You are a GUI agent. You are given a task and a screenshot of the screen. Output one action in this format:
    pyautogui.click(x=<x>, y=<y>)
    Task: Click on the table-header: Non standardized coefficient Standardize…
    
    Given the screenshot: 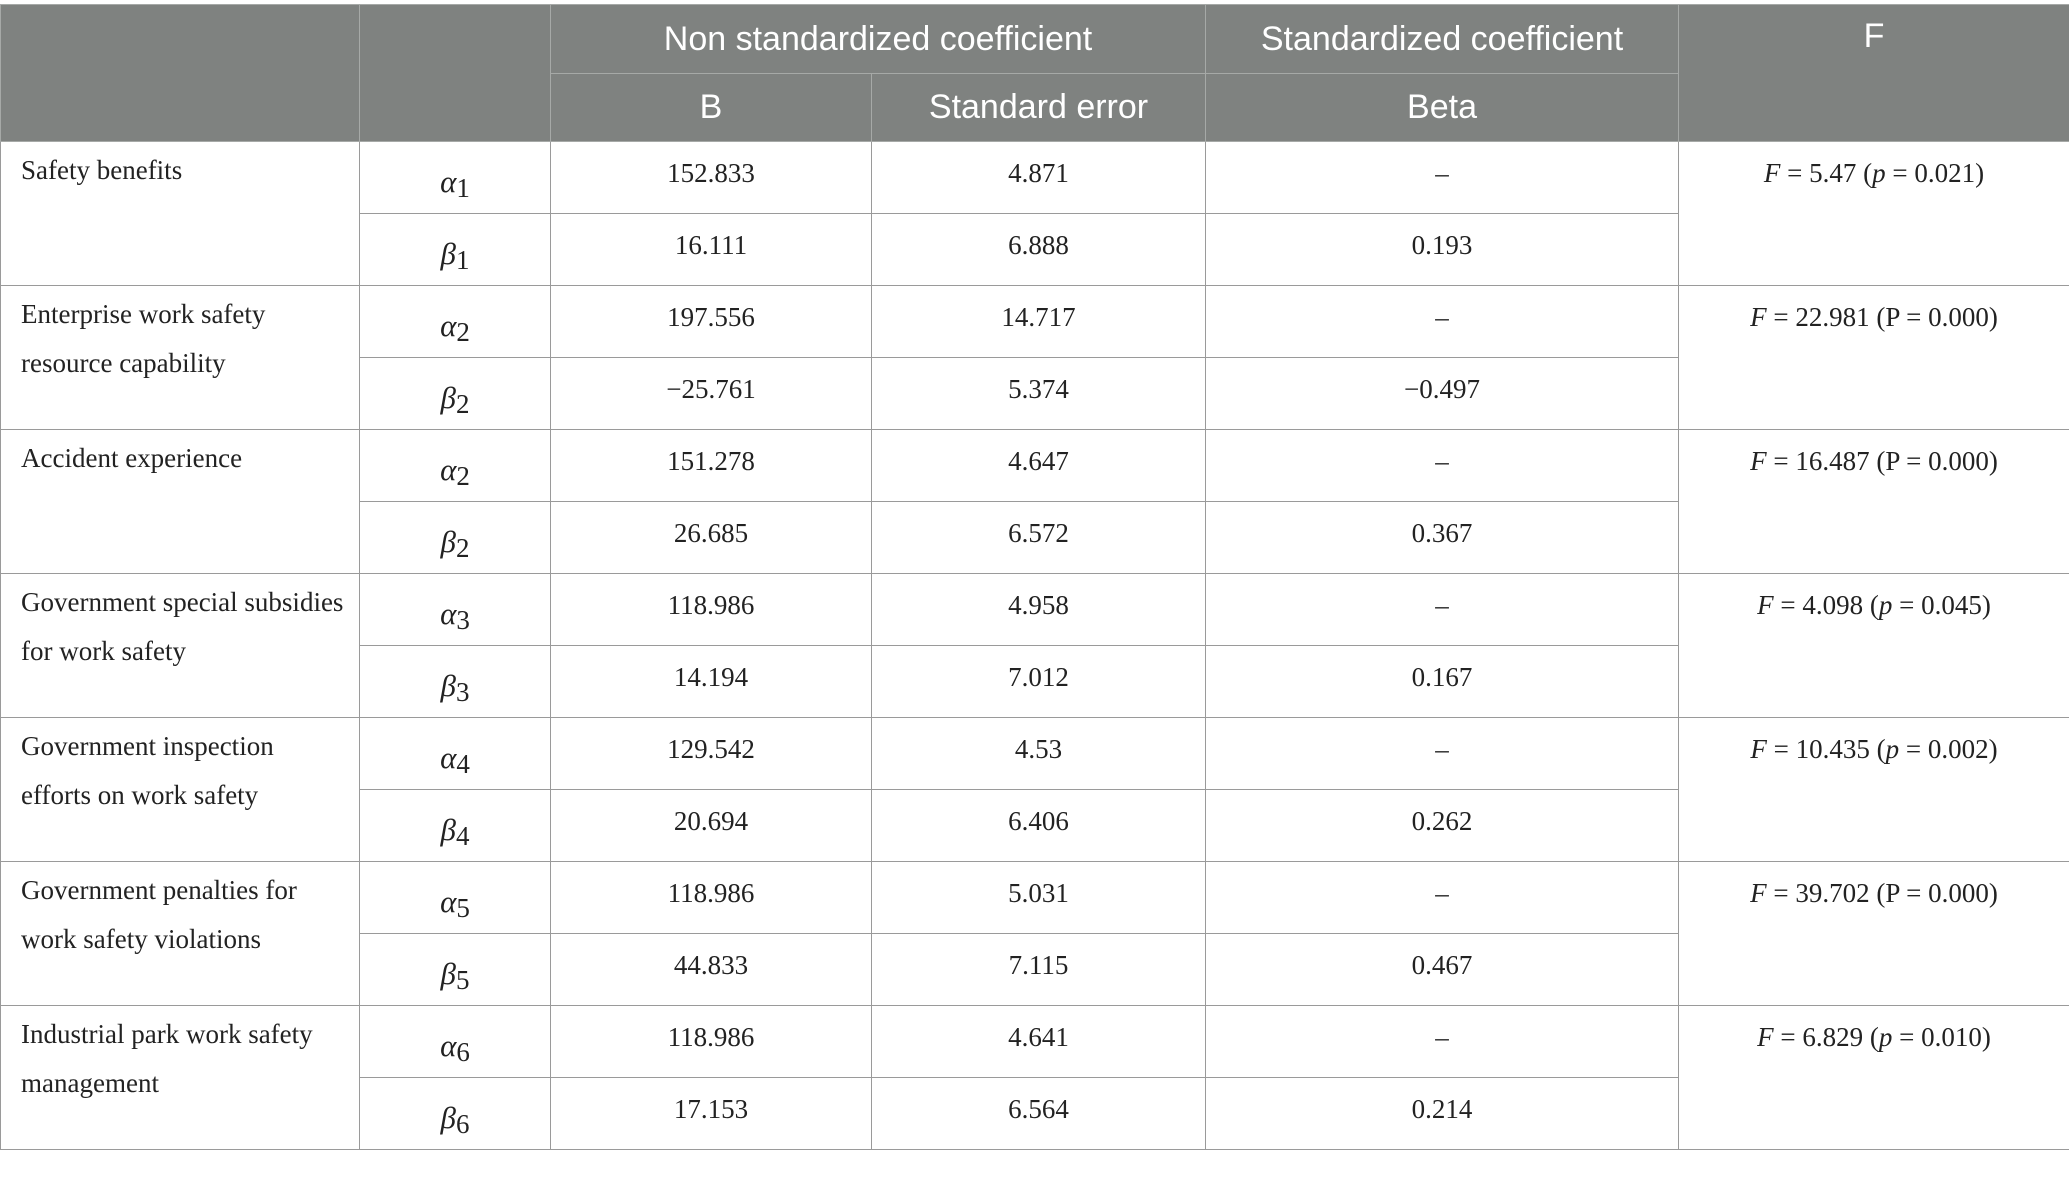 What is the action you would take?
    pyautogui.click(x=1034, y=73)
    